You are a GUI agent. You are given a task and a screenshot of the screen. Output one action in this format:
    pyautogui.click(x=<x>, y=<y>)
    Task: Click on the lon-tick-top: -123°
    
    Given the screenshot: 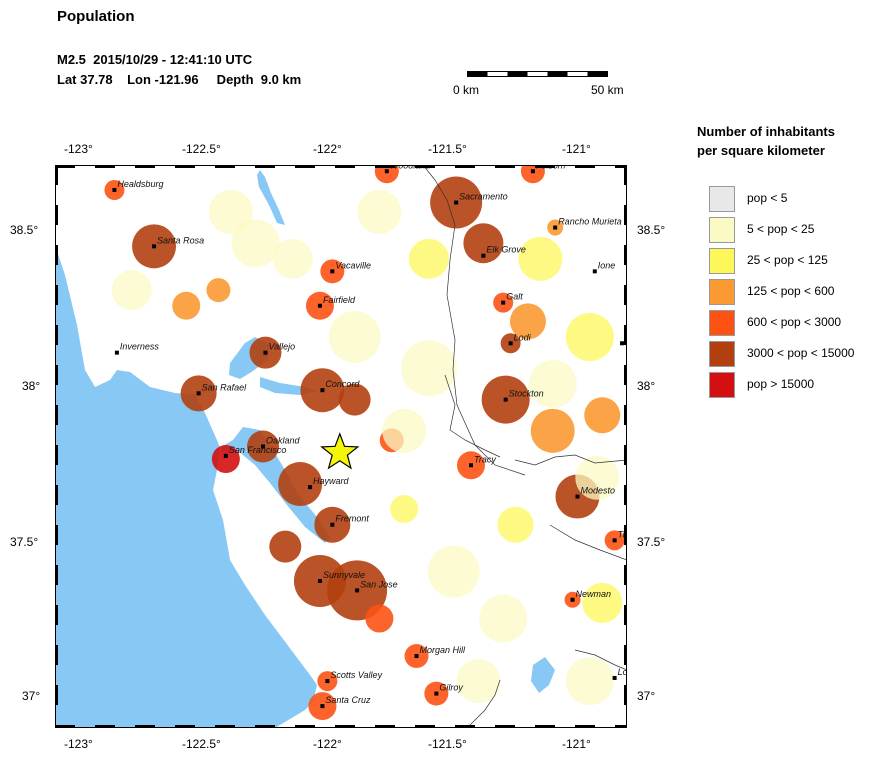 What is the action you would take?
    pyautogui.click(x=78, y=149)
    